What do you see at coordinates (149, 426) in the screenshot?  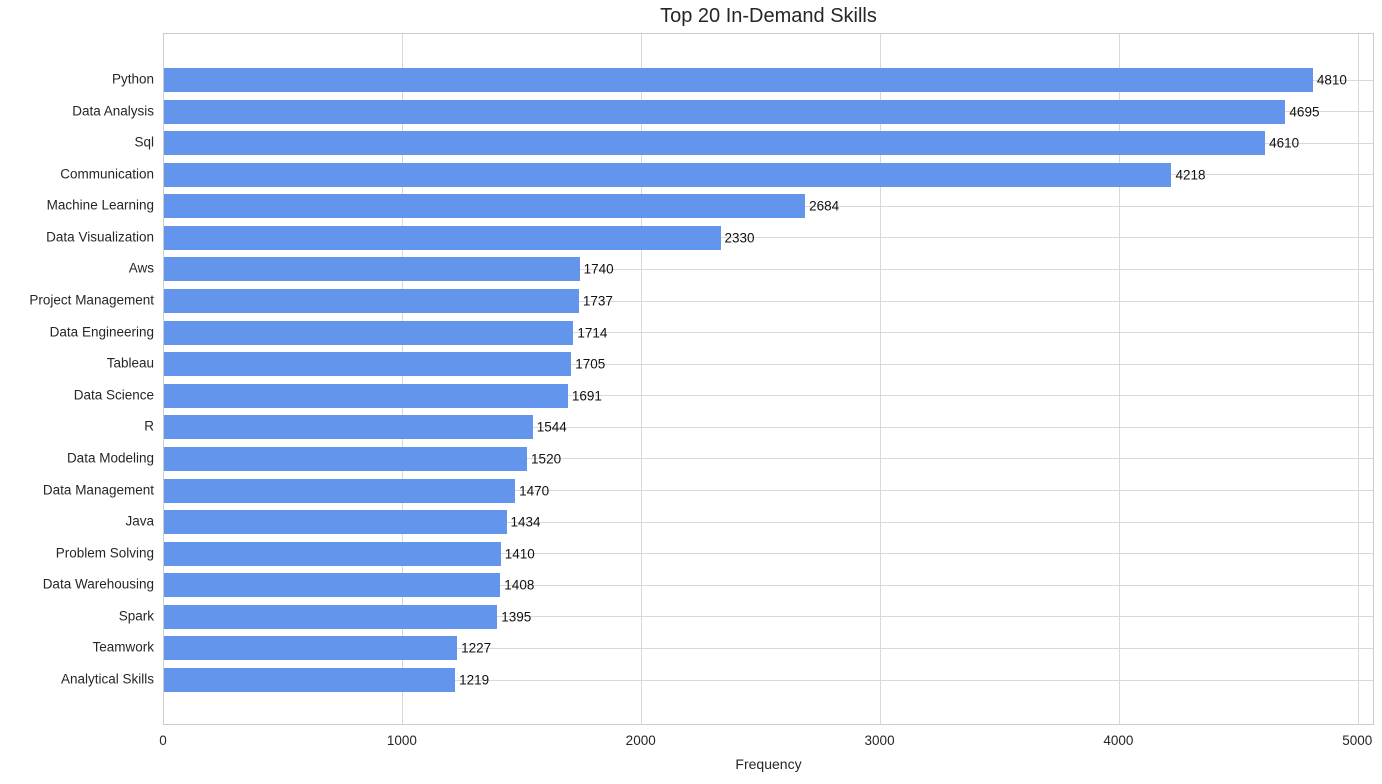 I see `y-tick-label: R` at bounding box center [149, 426].